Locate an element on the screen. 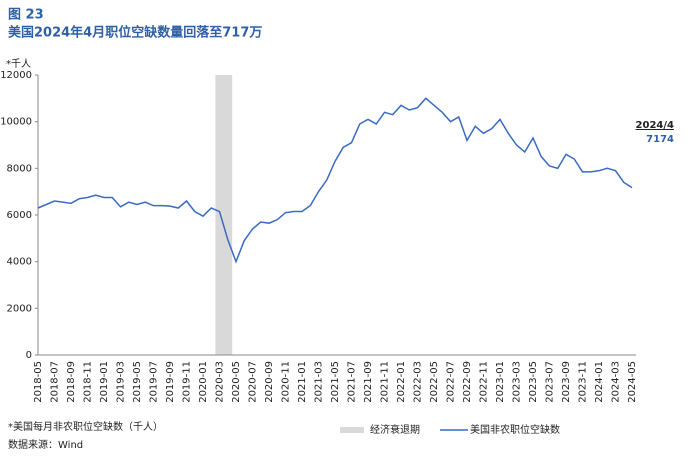  annotation-label: 2024/4 is located at coordinates (655, 125).